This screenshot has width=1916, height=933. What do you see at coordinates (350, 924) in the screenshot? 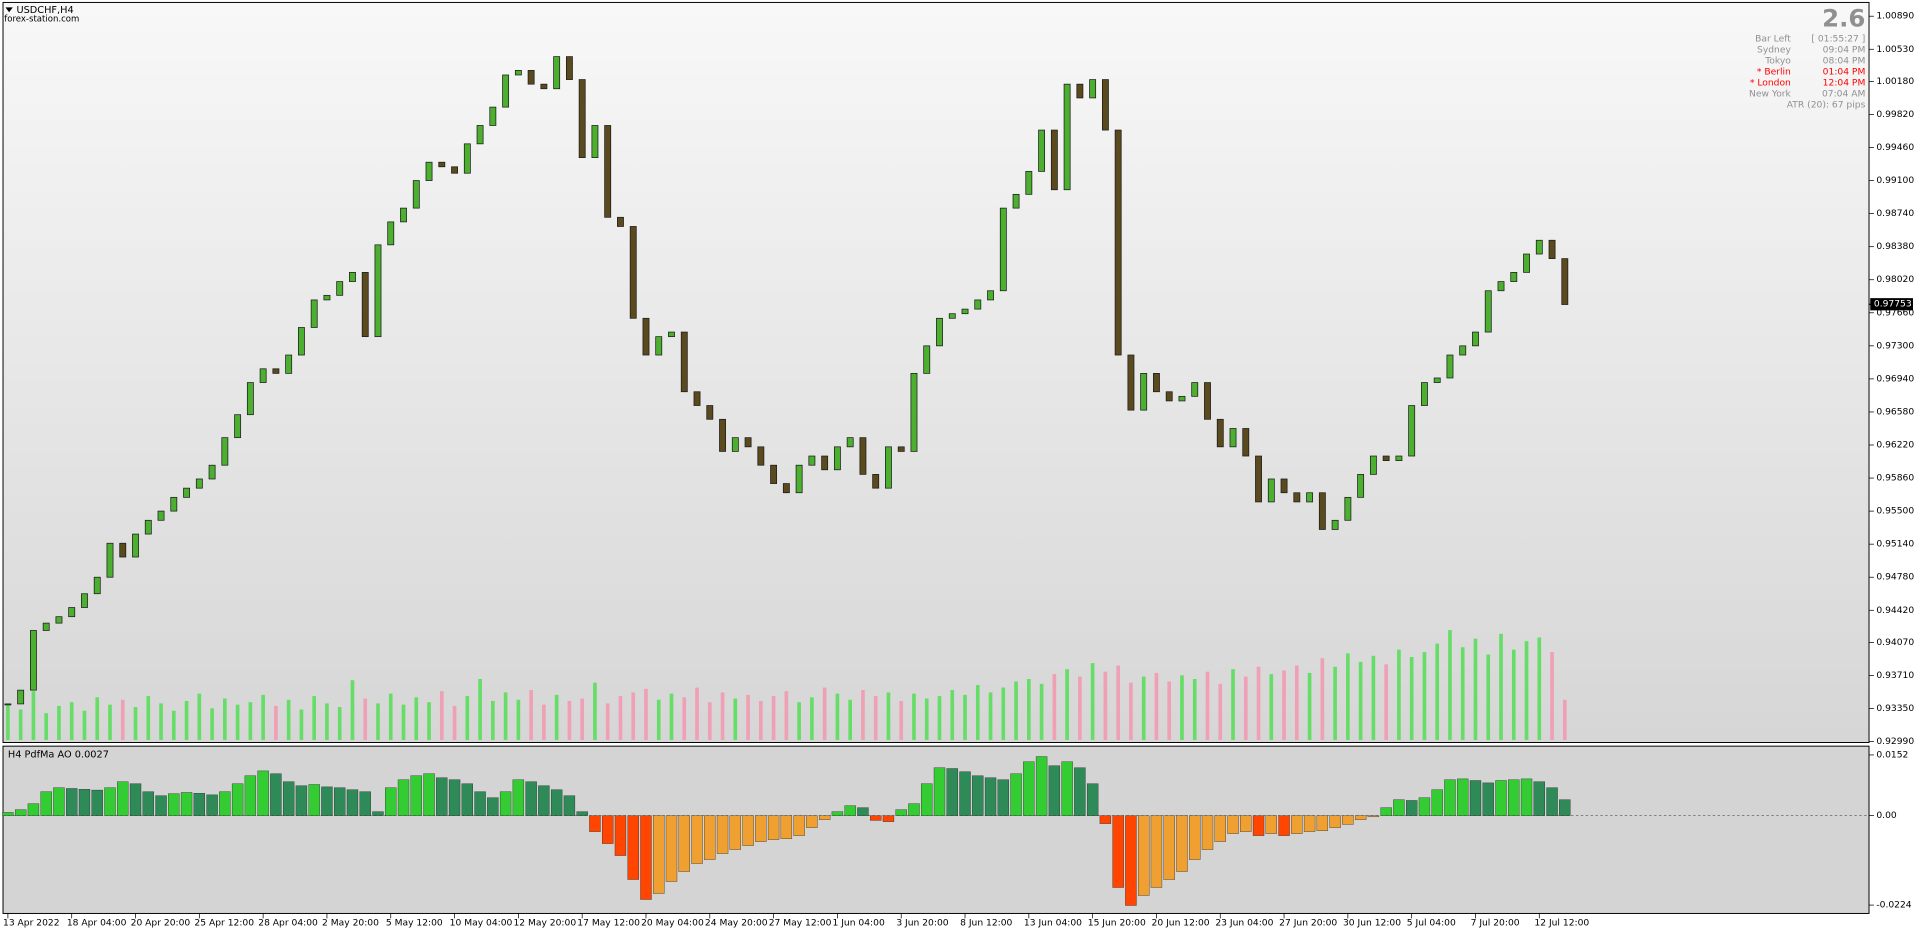
I see `x-tick-label: 2 May 20:00` at bounding box center [350, 924].